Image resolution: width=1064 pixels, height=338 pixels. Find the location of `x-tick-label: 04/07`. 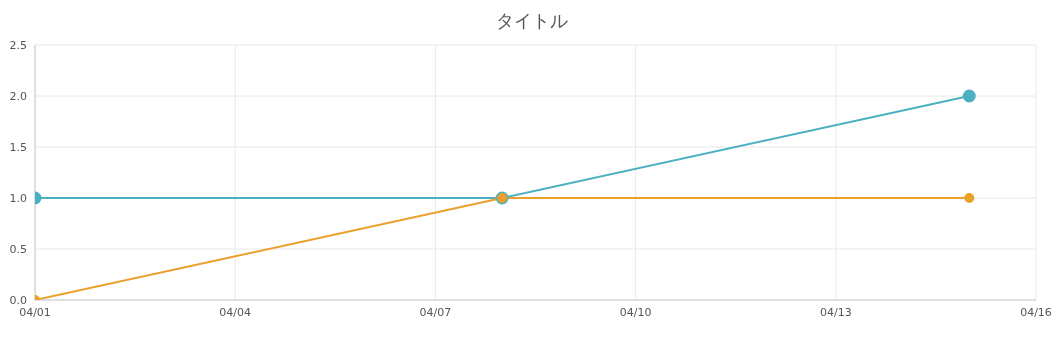

x-tick-label: 04/07 is located at coordinates (435, 312).